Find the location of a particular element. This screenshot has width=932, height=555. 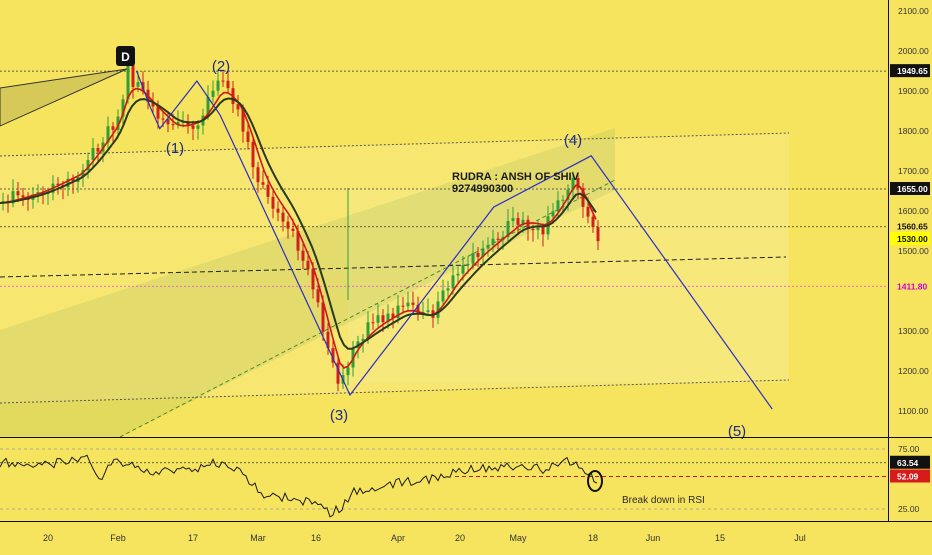

fan-lines is located at coordinates (64, 97).